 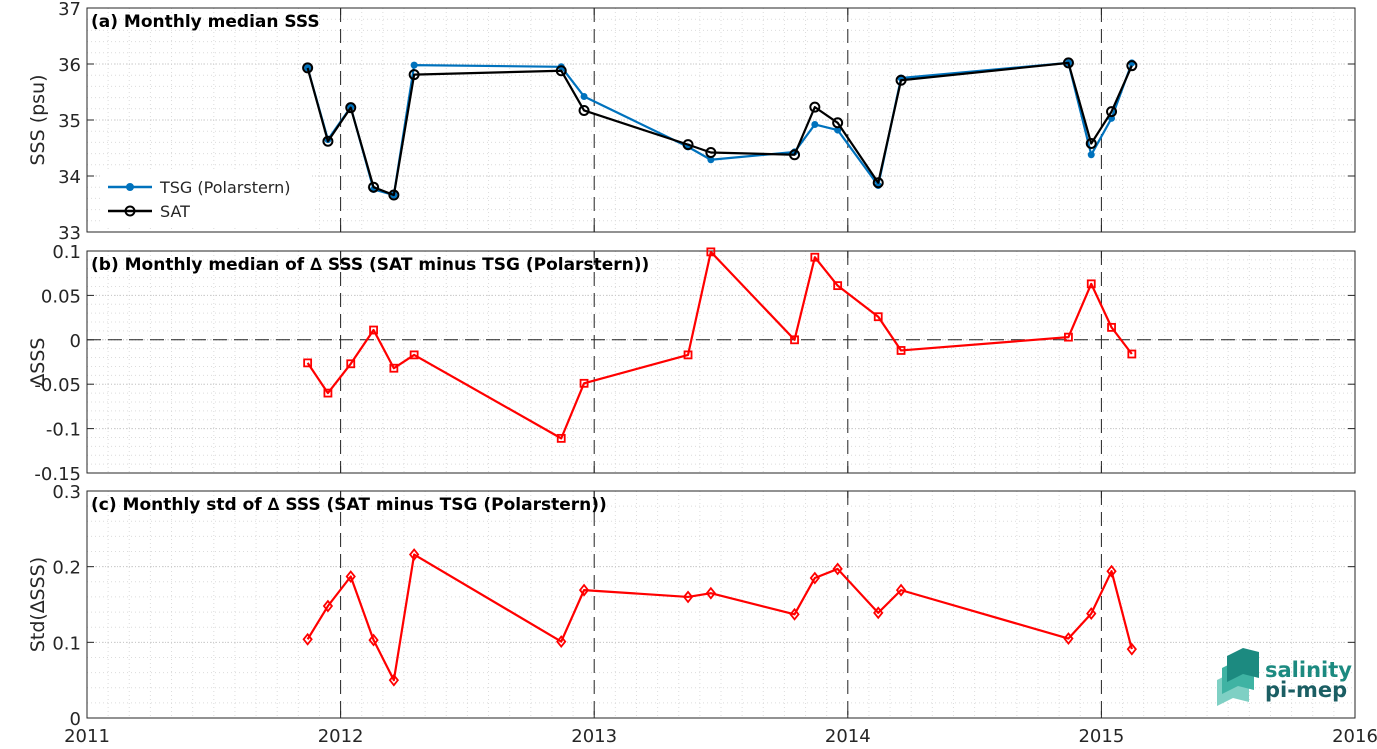 I want to click on legend: TSG (Polarstern) SAT, so click(x=206, y=199).